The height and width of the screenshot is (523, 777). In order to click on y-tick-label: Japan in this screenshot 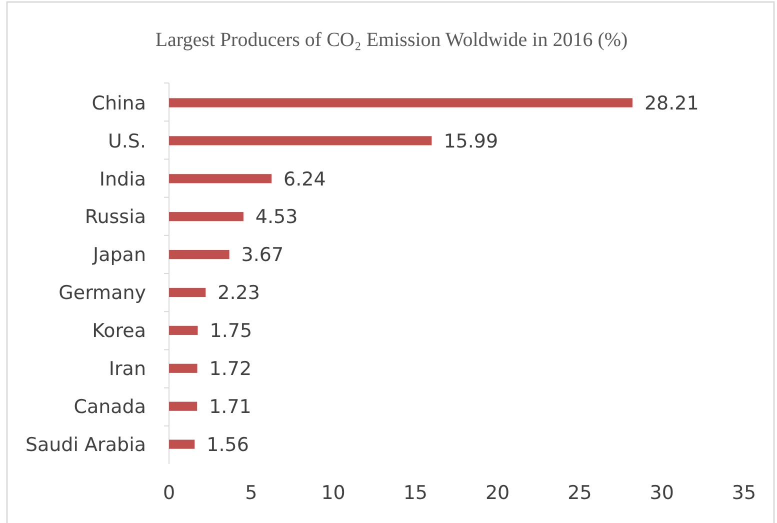, I will do `click(119, 255)`.